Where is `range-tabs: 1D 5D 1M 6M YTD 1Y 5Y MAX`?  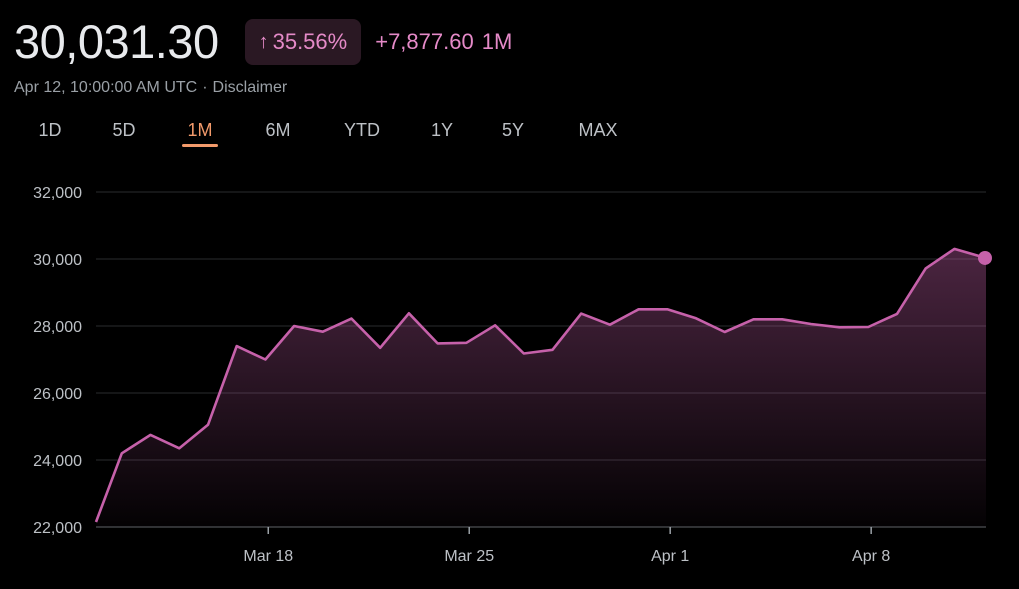
range-tabs: 1D 5D 1M 6M YTD 1Y 5Y MAX is located at coordinates (350, 134).